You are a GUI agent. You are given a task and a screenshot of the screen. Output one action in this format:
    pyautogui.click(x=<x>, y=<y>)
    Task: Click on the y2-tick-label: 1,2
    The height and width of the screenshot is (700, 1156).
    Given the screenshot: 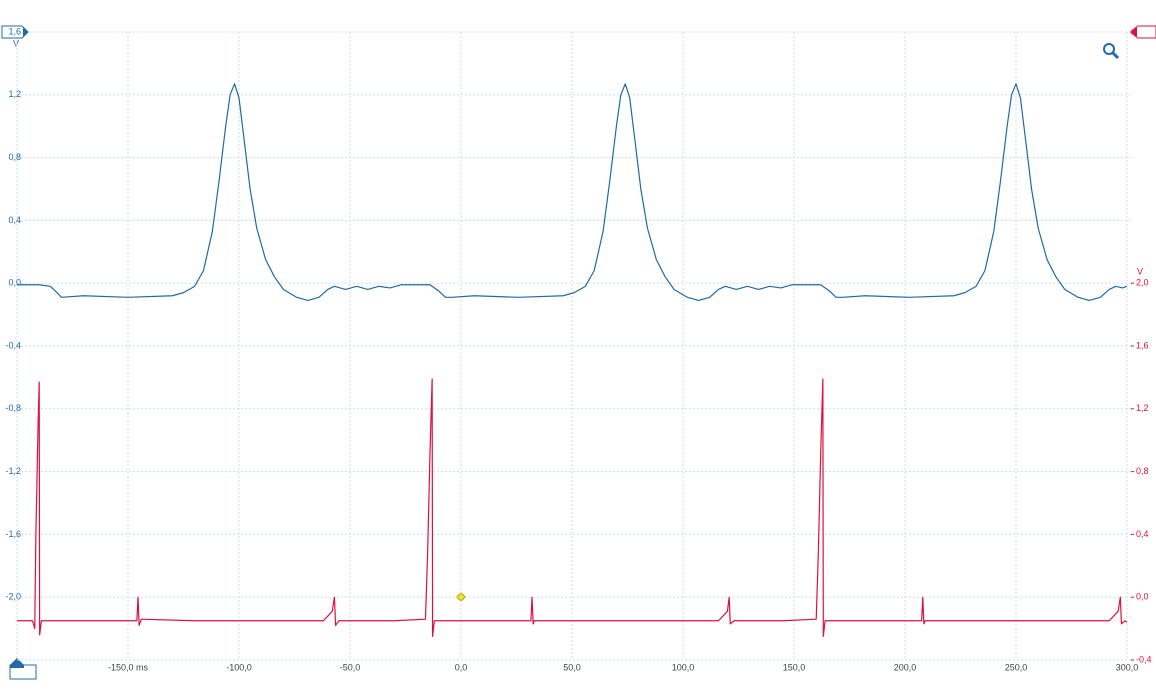 What is the action you would take?
    pyautogui.click(x=1142, y=408)
    